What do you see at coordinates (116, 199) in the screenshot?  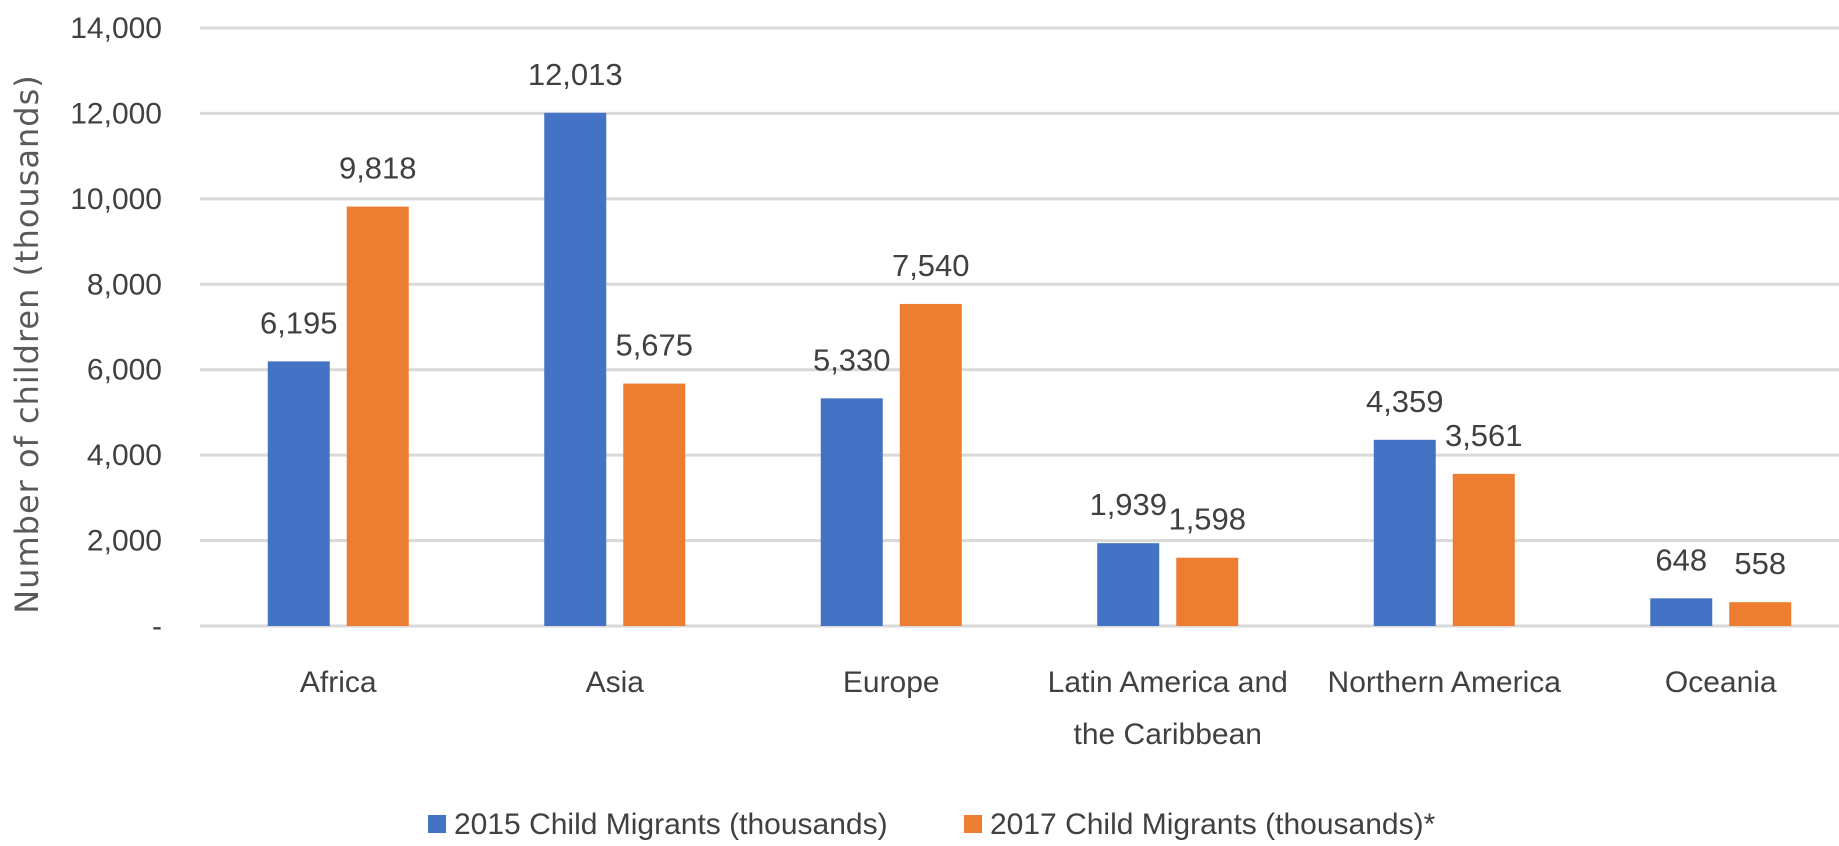 I see `y-tick-label: 10,000` at bounding box center [116, 199].